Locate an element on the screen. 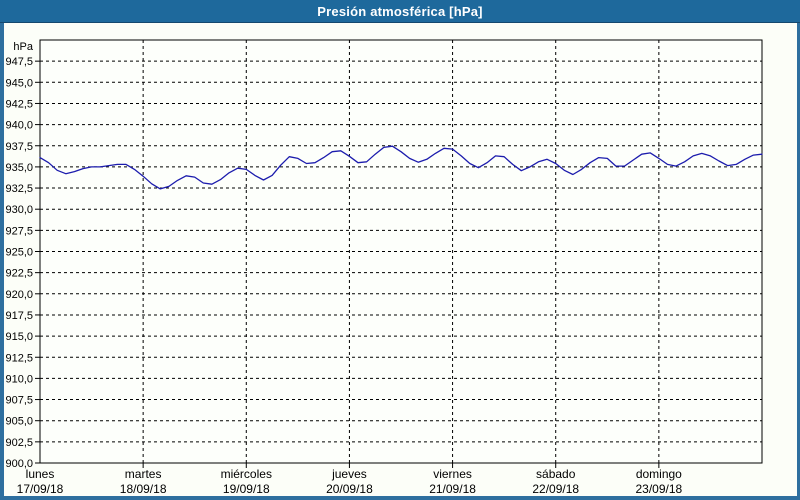  pressure-series-line is located at coordinates (401, 167).